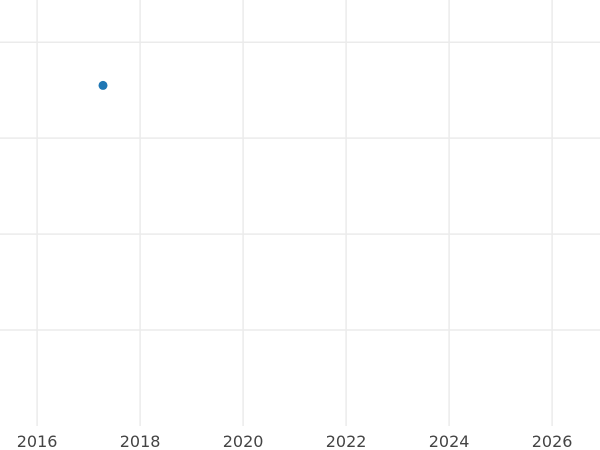  I want to click on x-tick-label: 2024, so click(449, 441).